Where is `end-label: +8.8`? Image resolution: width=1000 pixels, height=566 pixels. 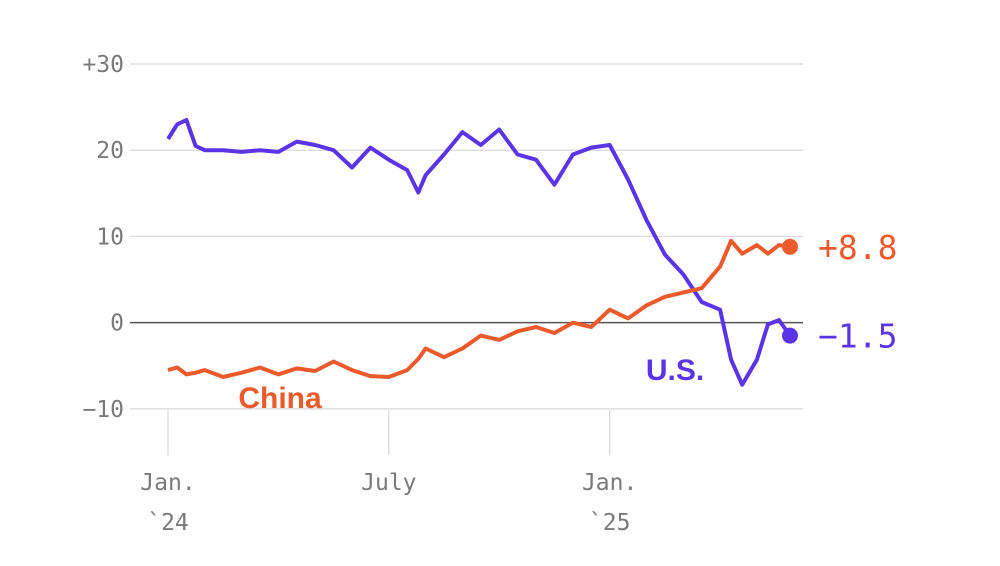 end-label: +8.8 is located at coordinates (857, 247).